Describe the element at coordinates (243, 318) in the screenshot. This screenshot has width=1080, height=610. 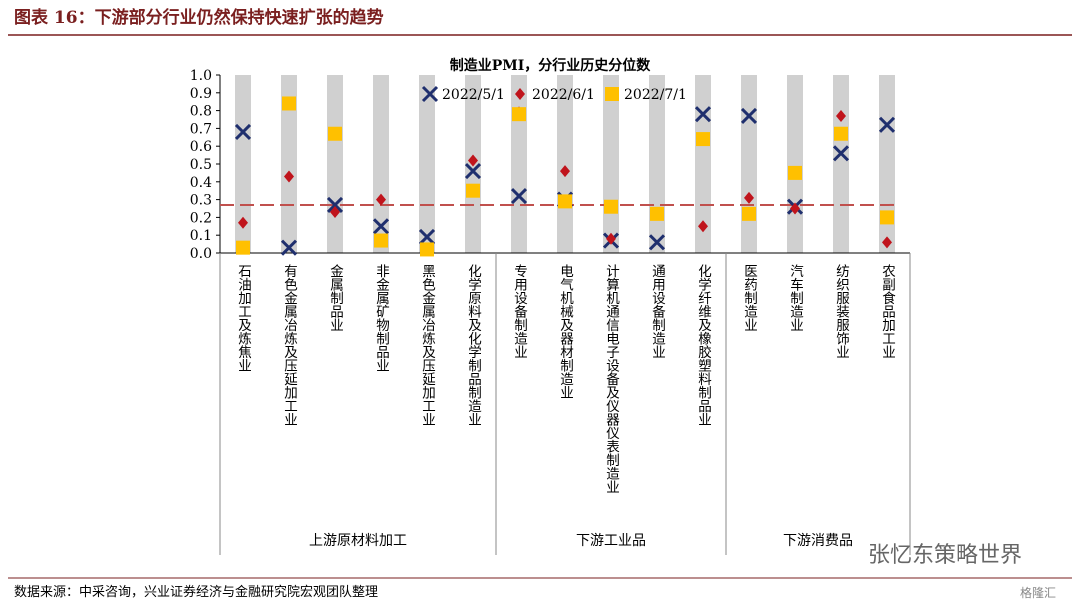
I see `x-tick-label: 石油加工及炼焦业` at that location.